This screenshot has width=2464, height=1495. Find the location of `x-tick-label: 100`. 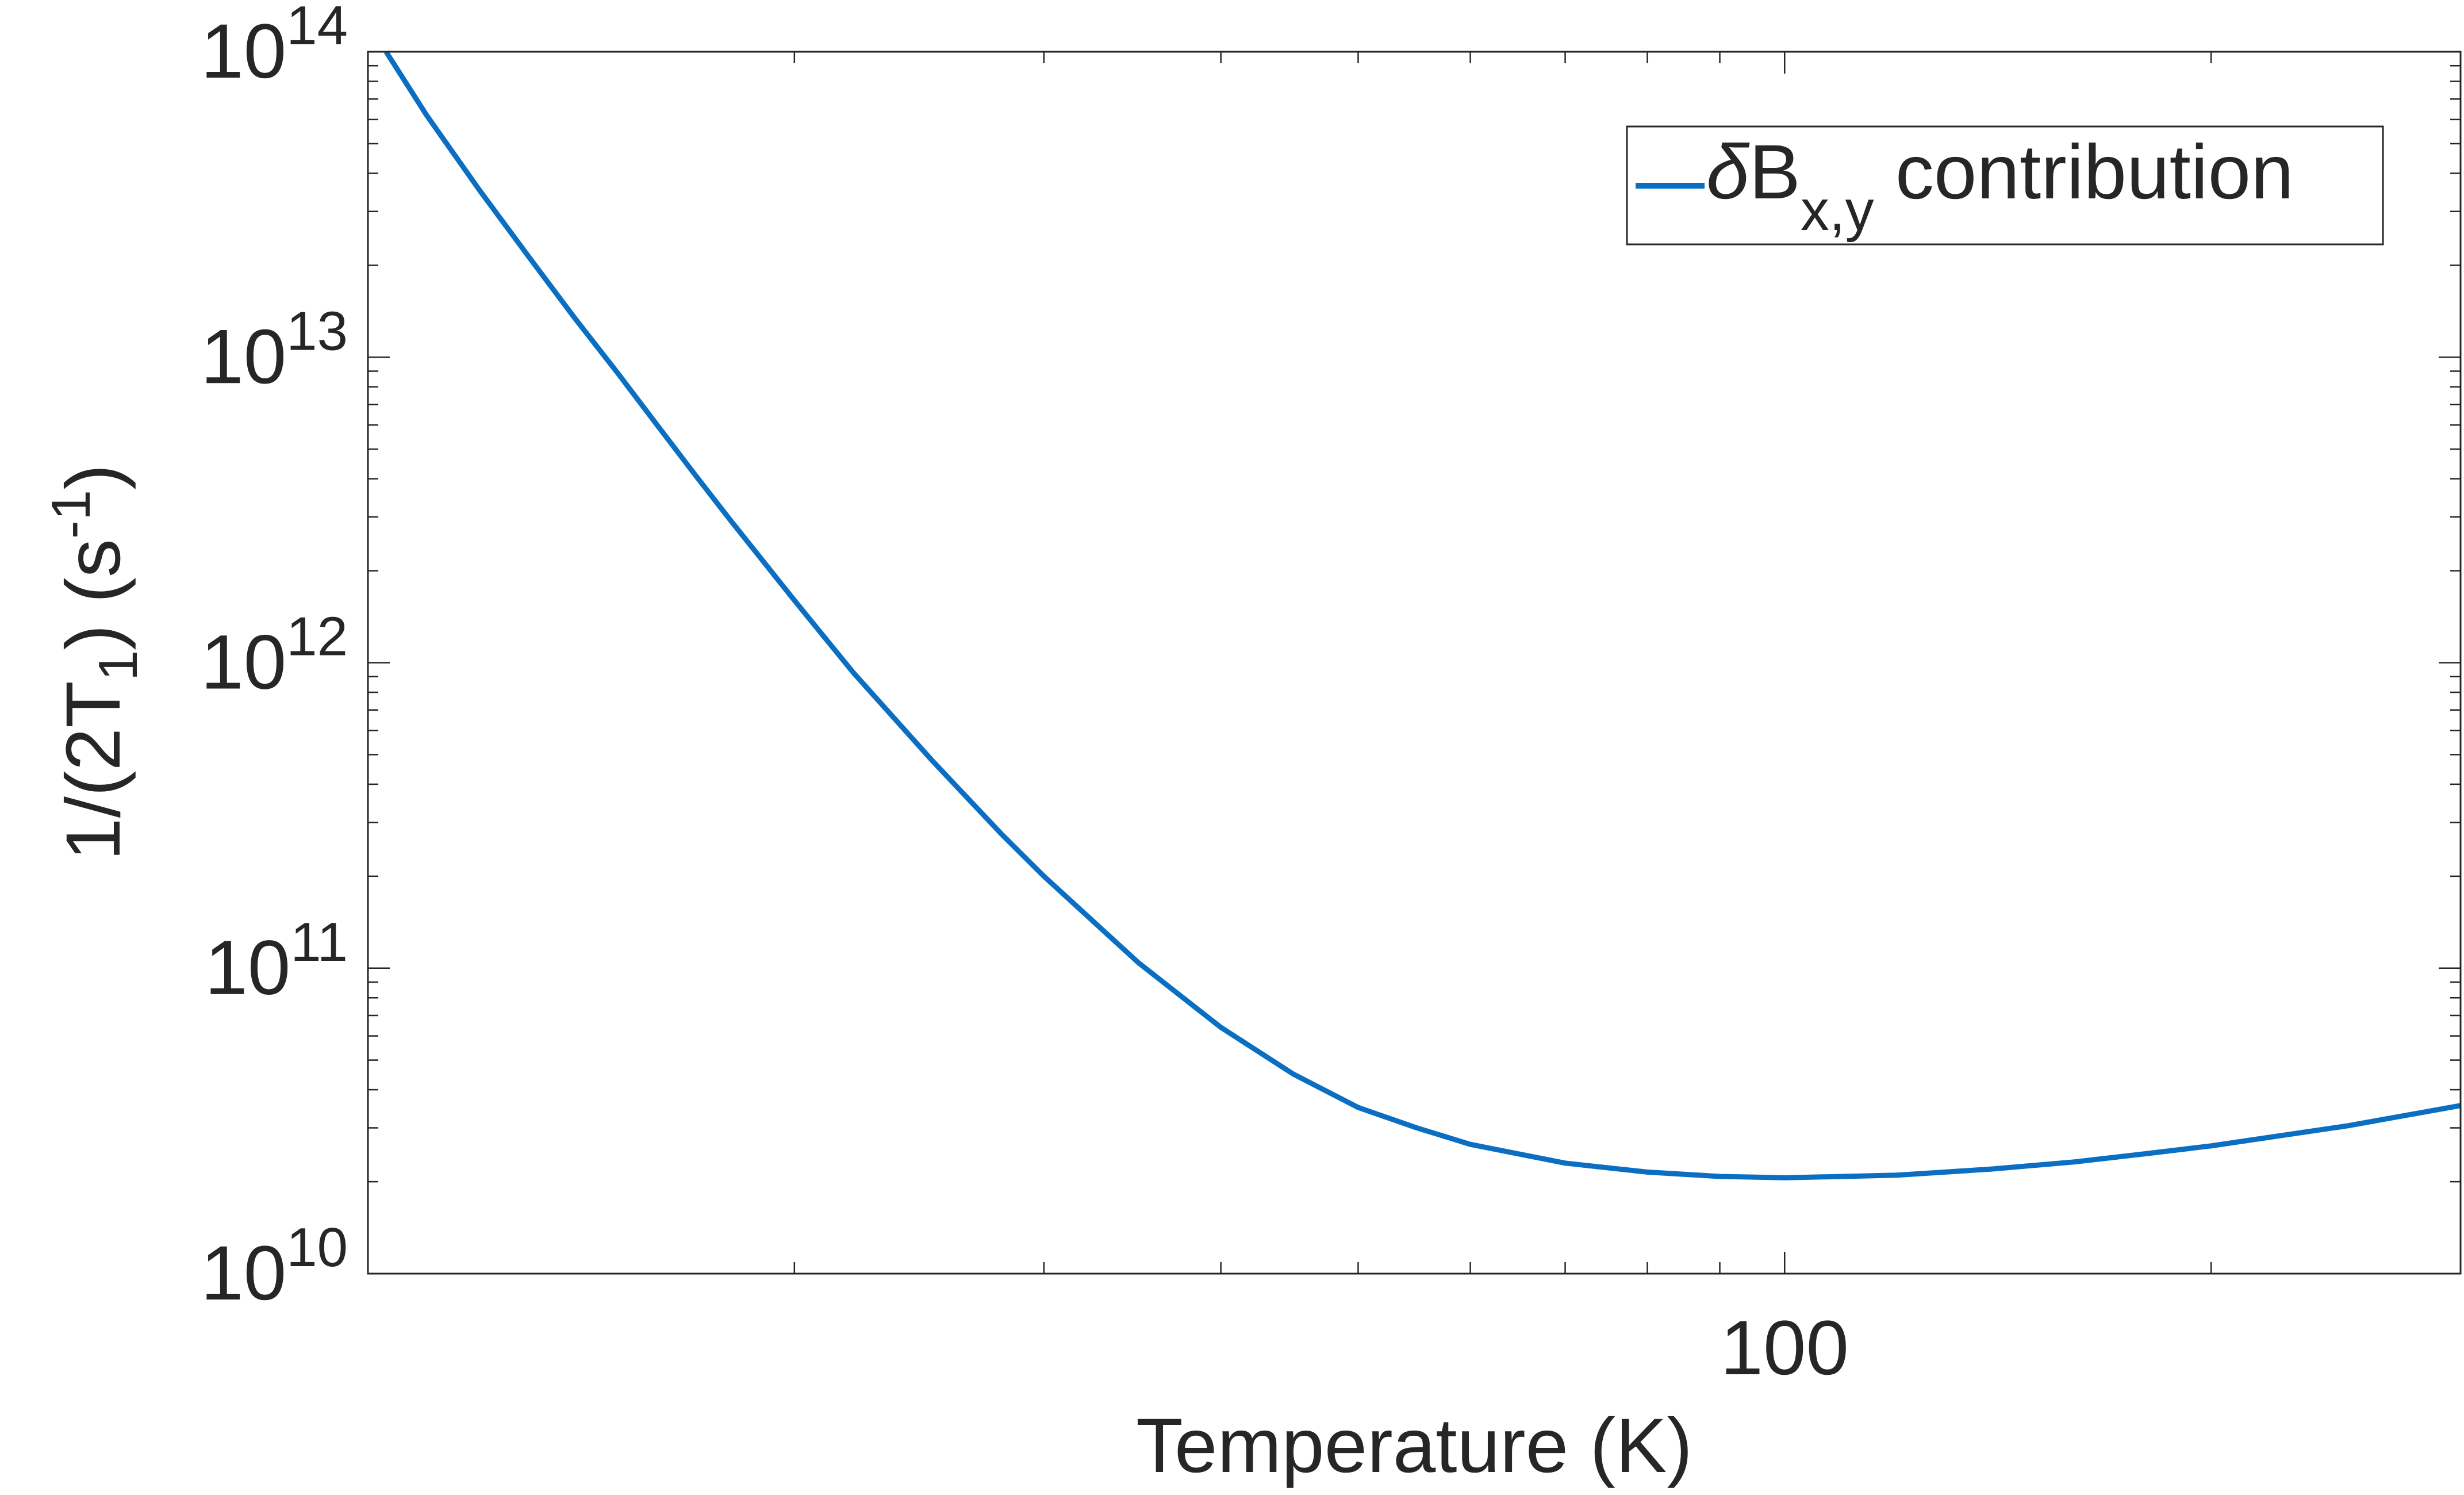

x-tick-label: 100 is located at coordinates (1784, 1348).